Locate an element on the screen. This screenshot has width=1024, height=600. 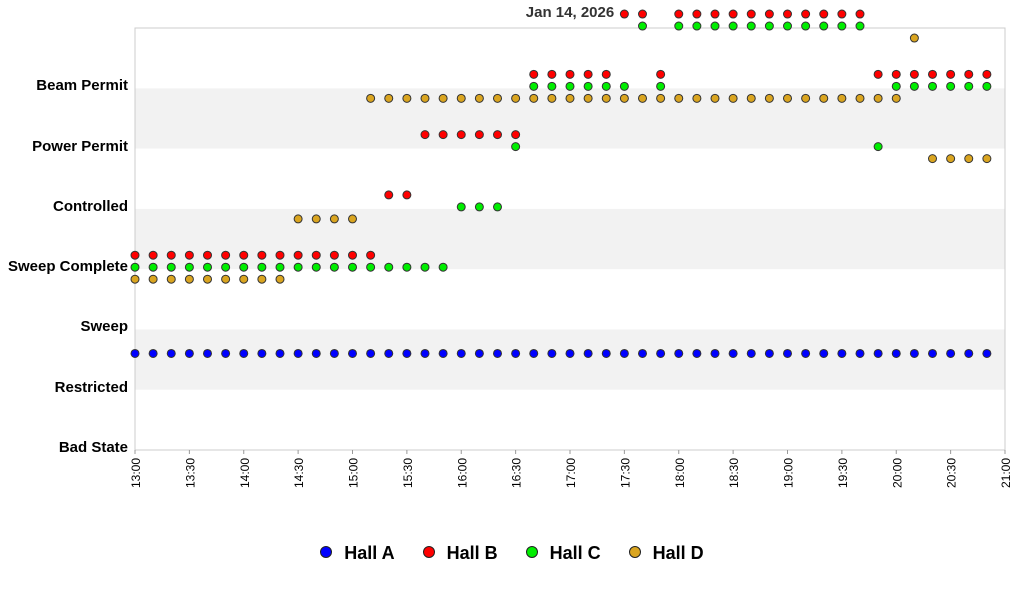
legend-item: Hall A is located at coordinates (357, 553).